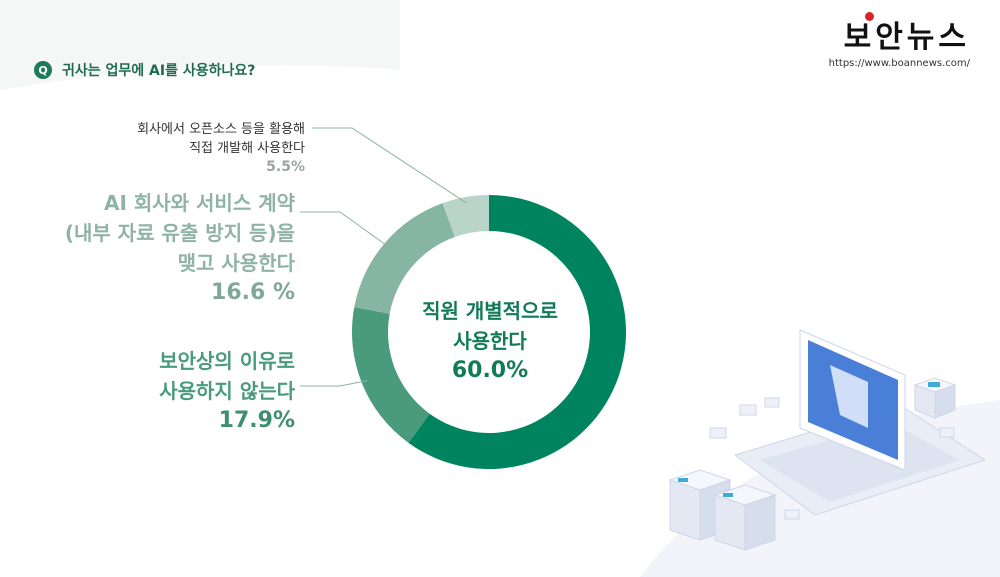  What do you see at coordinates (221, 129) in the screenshot?
I see `label-opensource-line1: 회사에서 오픈소스 등을 활용해` at bounding box center [221, 129].